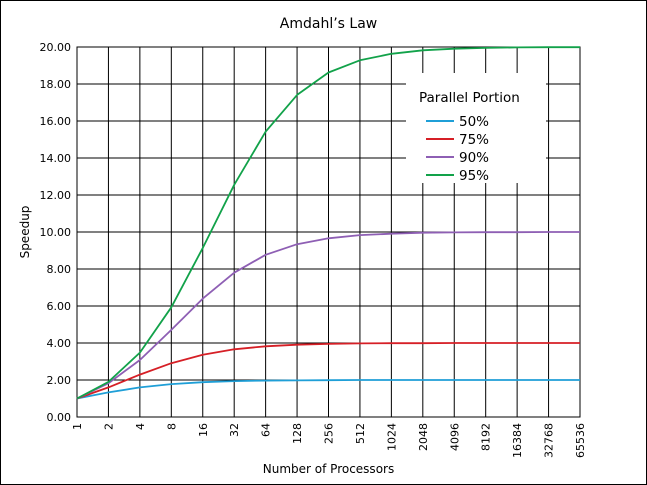 This screenshot has width=647, height=485. Describe the element at coordinates (59, 417) in the screenshot. I see `y-tick-label: 0.00` at that location.